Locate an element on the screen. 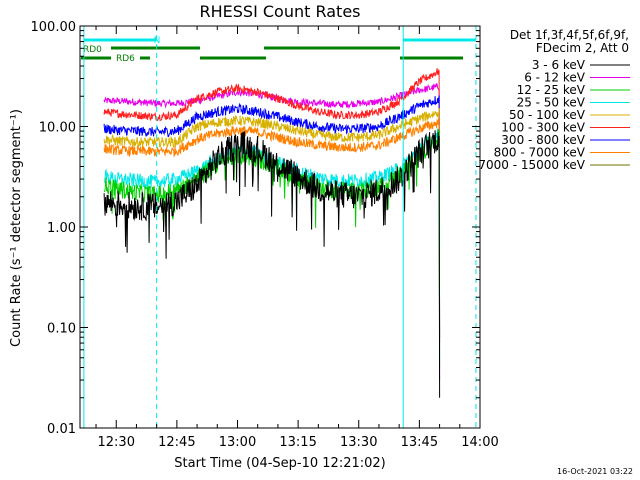  y-tick-label: 10.00 is located at coordinates (57, 128).